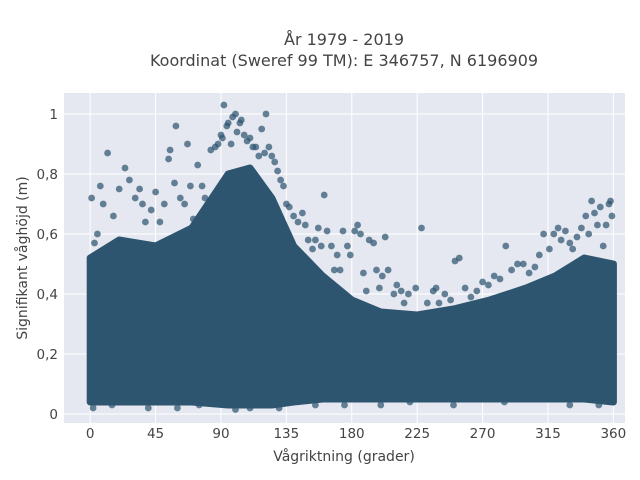  Describe the element at coordinates (483, 434) in the screenshot. I see `x-tick-label: 270` at that location.